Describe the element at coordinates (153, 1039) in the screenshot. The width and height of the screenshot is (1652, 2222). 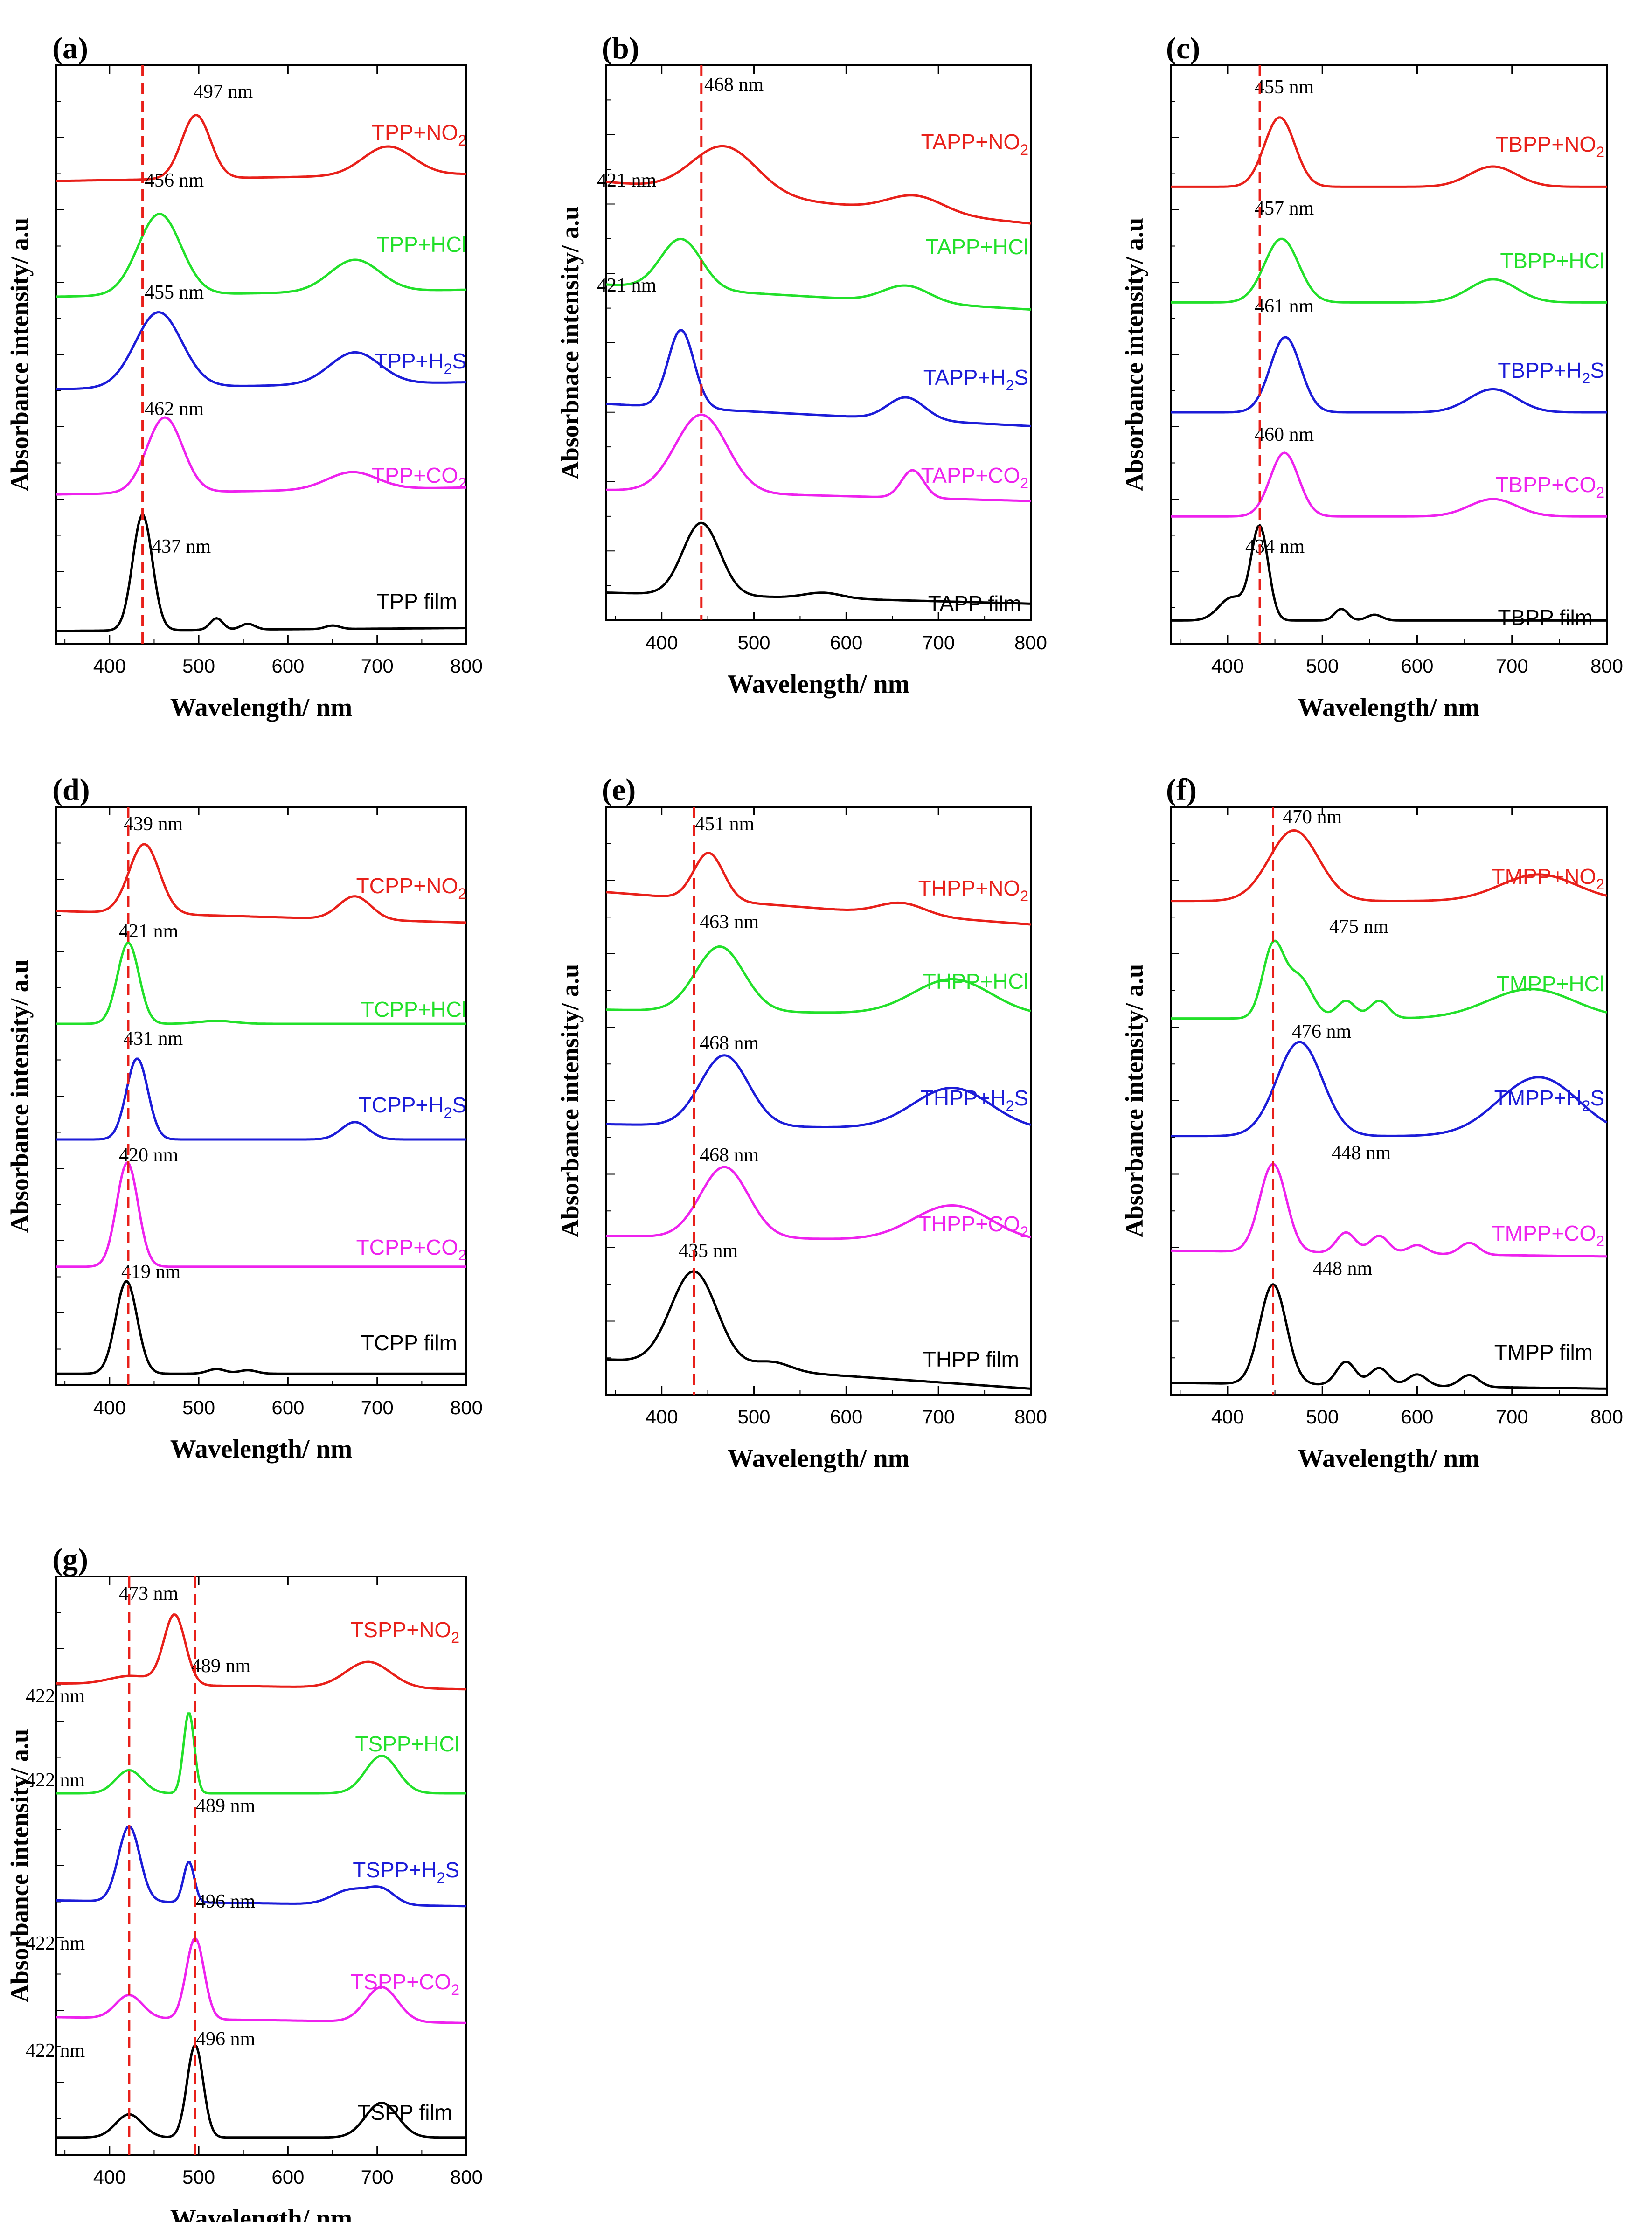
I see `peak-annotation: 431 nm` at that location.